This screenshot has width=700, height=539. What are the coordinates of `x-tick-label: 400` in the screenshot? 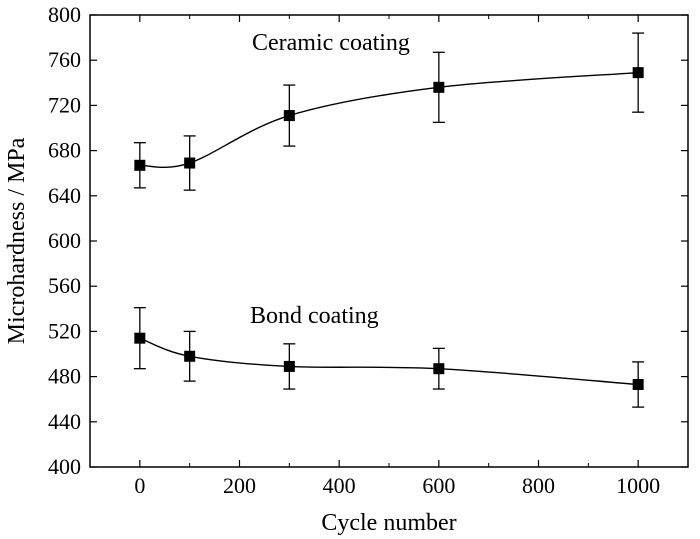 It's located at (339, 485).